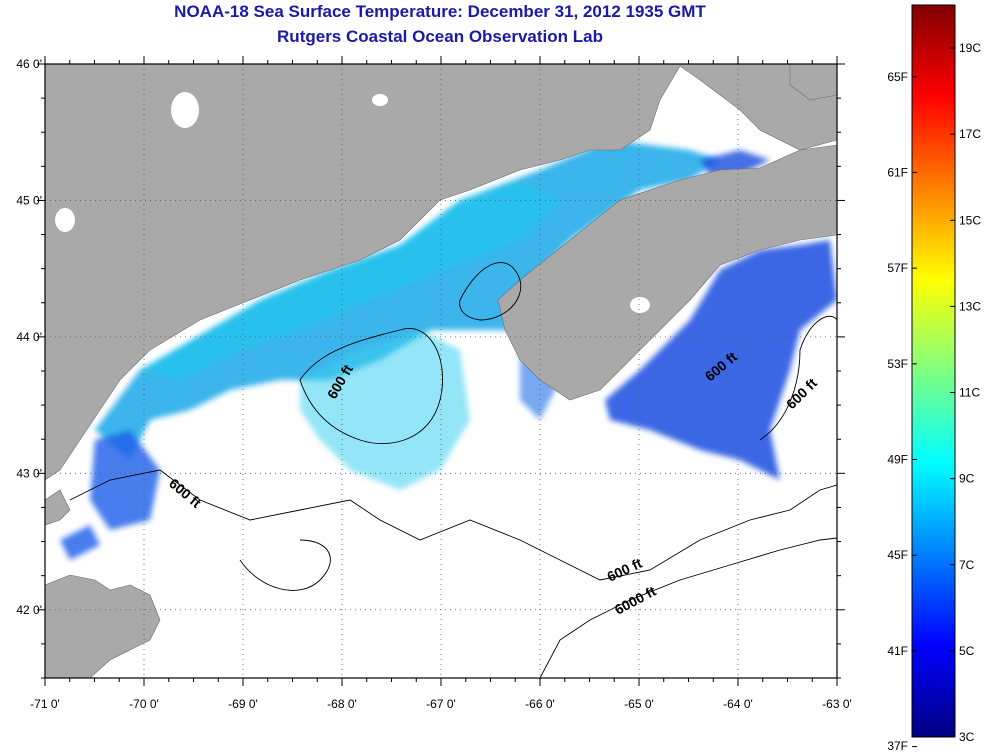 The height and width of the screenshot is (754, 984). Describe the element at coordinates (285, 565) in the screenshot. I see `contour-bank` at that location.